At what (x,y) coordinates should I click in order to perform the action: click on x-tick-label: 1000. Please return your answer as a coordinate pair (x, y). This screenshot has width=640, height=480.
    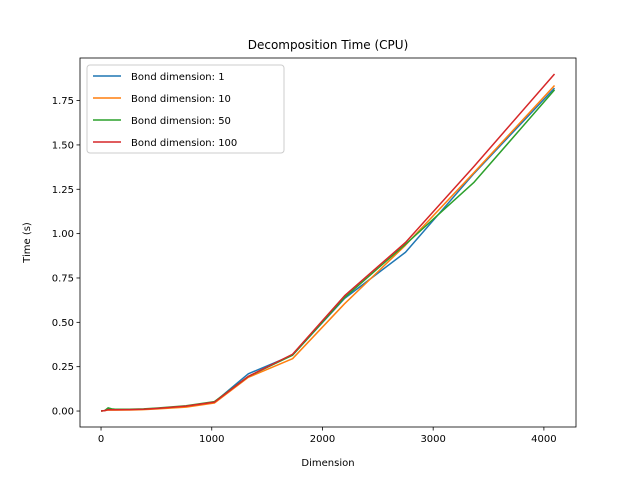
    Looking at the image, I should click on (211, 439).